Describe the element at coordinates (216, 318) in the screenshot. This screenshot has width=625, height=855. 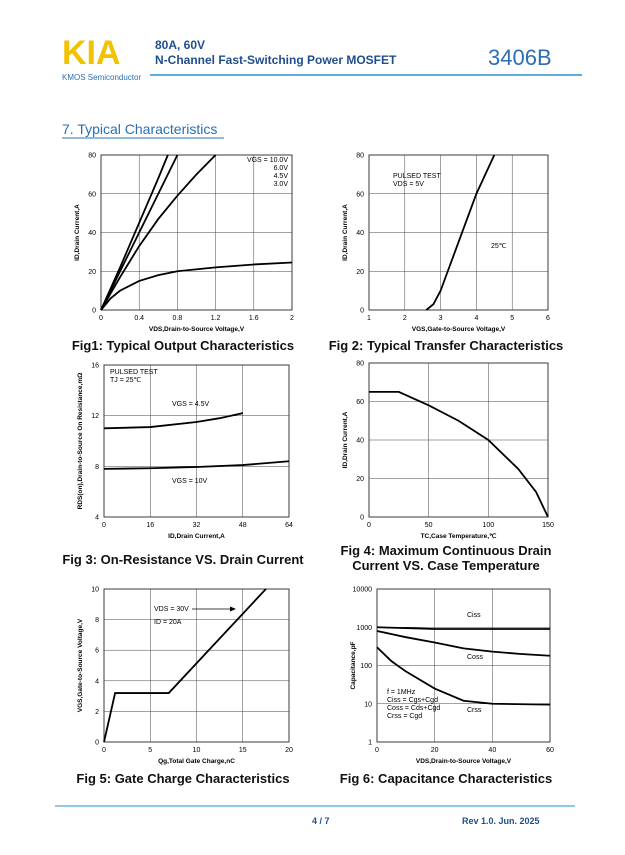
I see `x-tick-label: 1.2` at that location.